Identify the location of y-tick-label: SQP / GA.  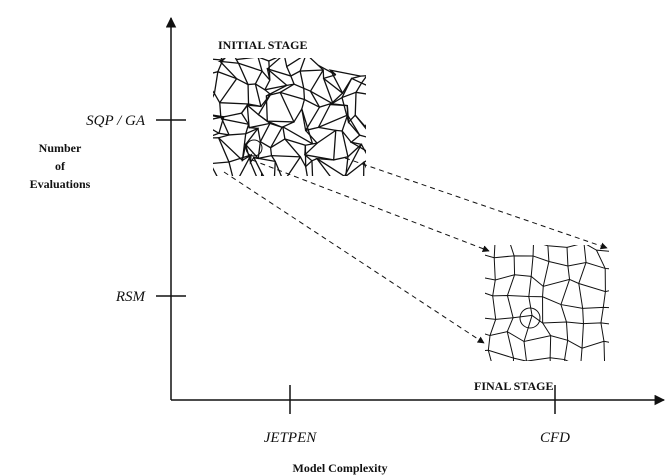
(116, 121).